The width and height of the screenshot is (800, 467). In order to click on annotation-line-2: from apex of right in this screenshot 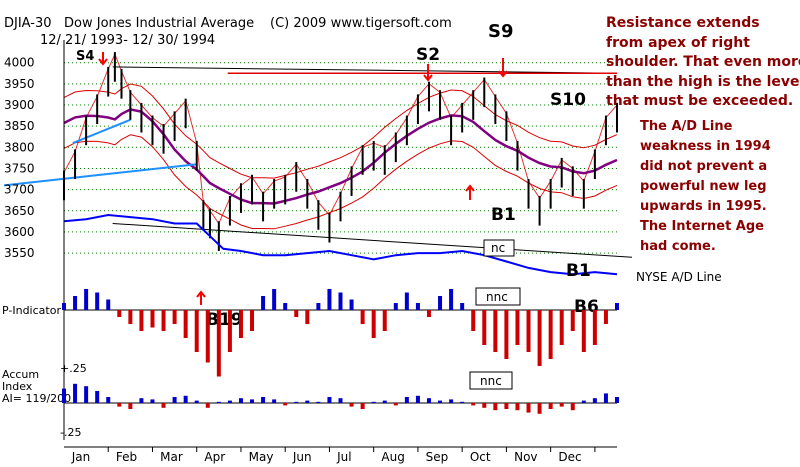, I will do `click(678, 43)`.